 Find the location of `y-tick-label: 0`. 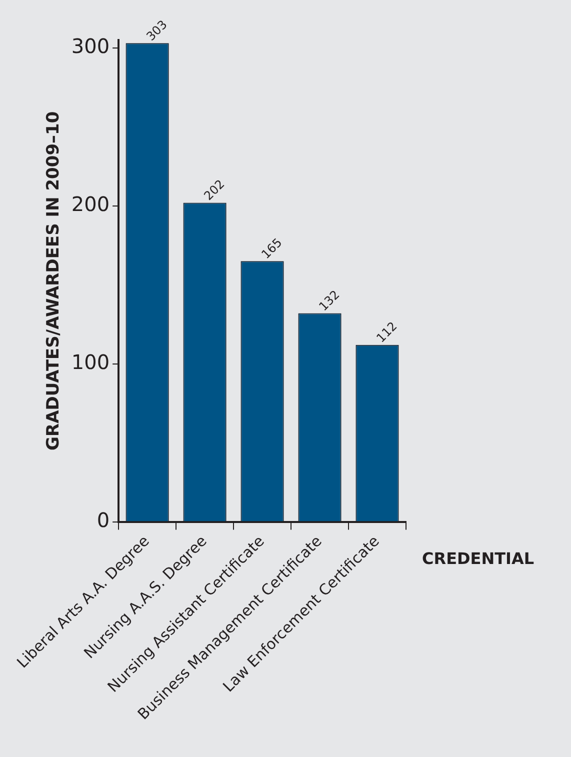

y-tick-label: 0 is located at coordinates (103, 520).